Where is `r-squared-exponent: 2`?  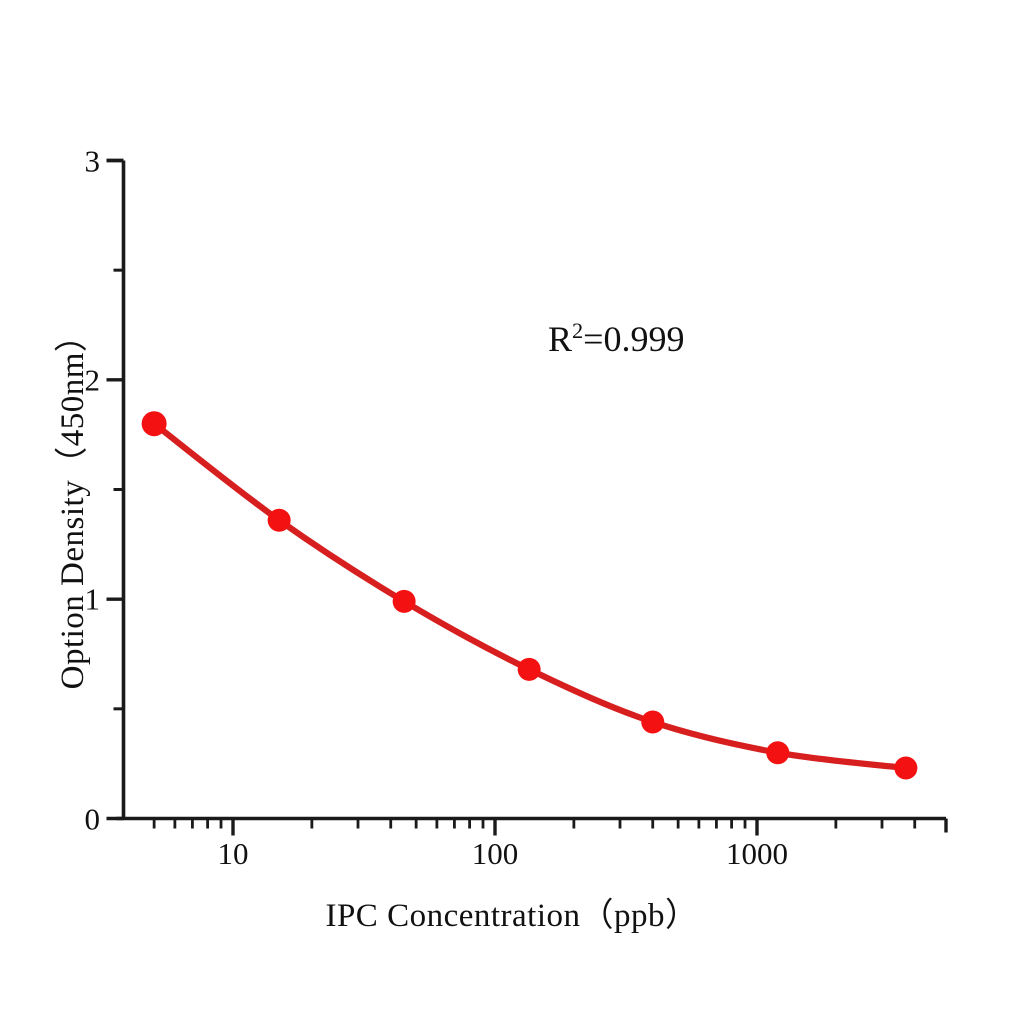
r-squared-exponent: 2 is located at coordinates (578, 330).